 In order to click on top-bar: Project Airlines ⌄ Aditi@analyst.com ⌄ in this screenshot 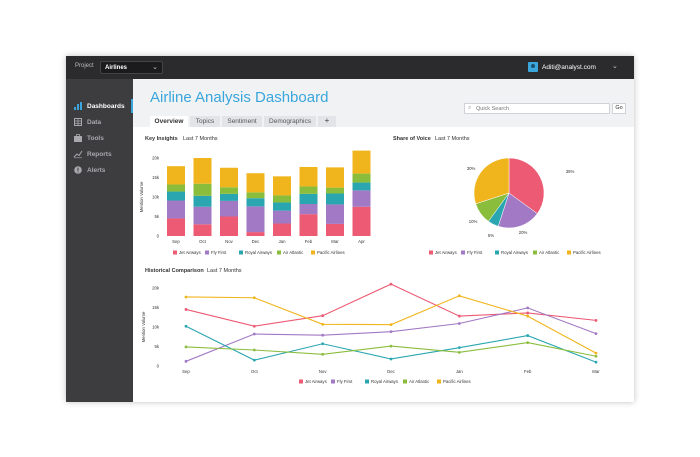, I will do `click(350, 67)`.